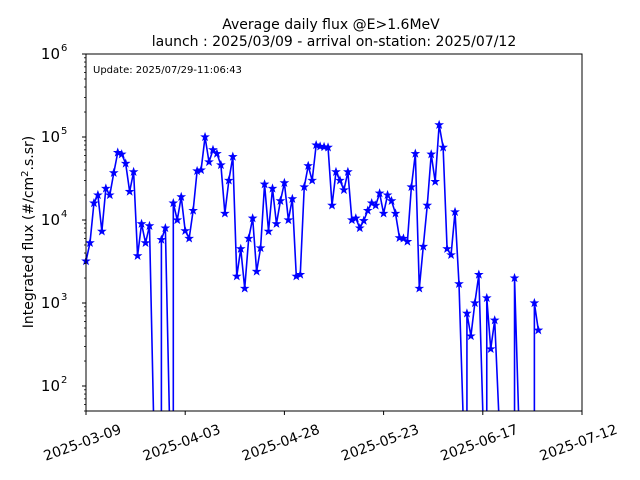 The height and width of the screenshot is (480, 640). Describe the element at coordinates (29, 252) in the screenshot. I see `y-axis-label-main: Integrated flux (#/cm` at that location.